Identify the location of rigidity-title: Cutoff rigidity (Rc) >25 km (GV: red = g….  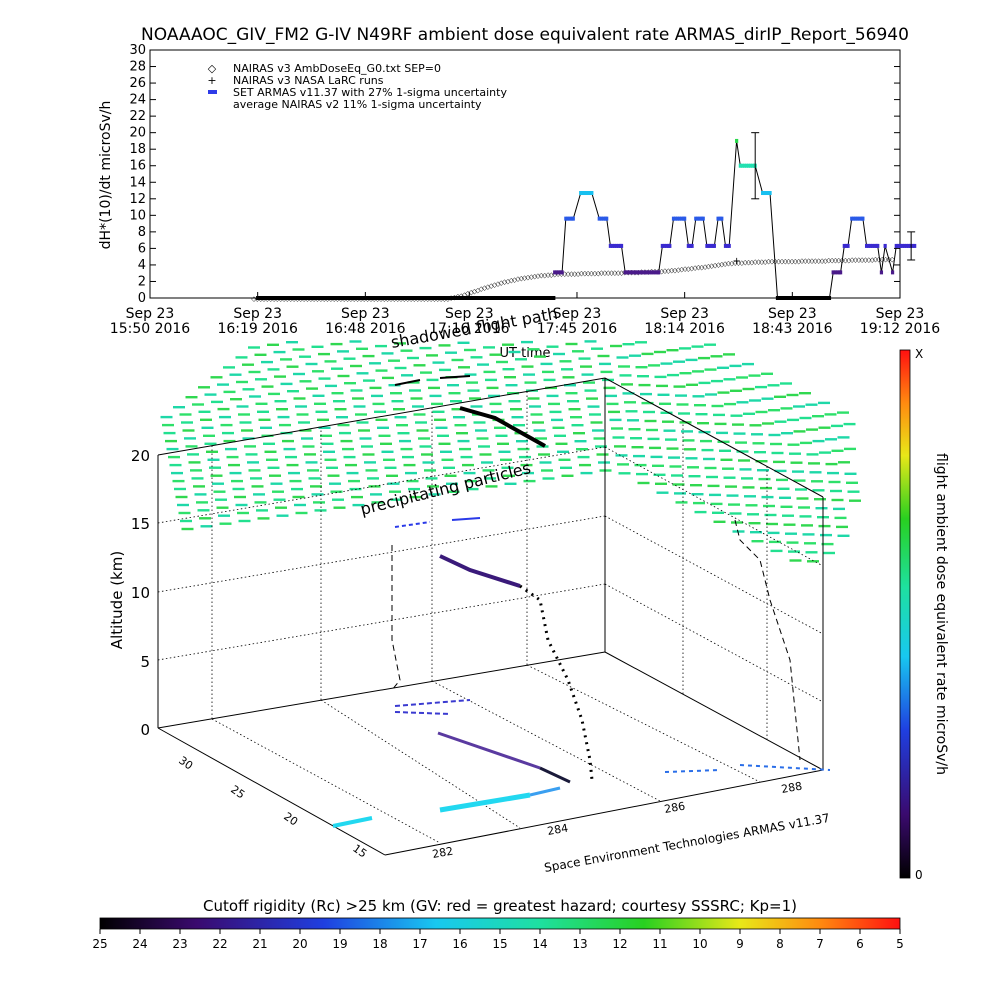
(500, 906).